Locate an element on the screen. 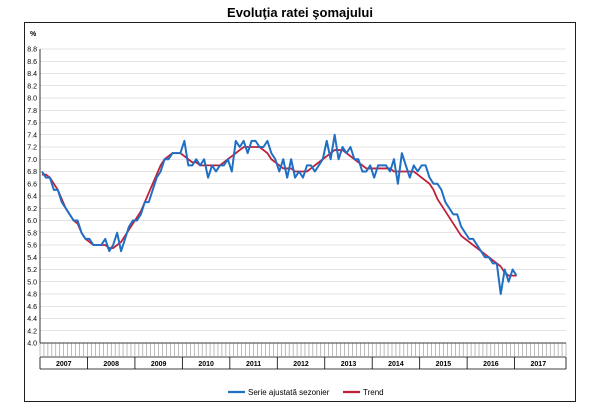 This screenshot has height=414, width=600. year-label: 2016 is located at coordinates (491, 364).